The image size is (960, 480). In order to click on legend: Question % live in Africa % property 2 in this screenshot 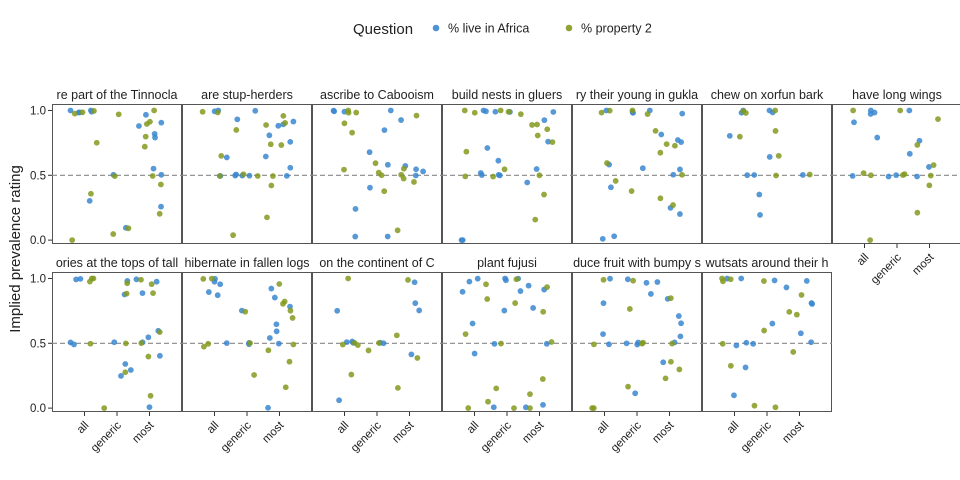, I will do `click(502, 29)`.